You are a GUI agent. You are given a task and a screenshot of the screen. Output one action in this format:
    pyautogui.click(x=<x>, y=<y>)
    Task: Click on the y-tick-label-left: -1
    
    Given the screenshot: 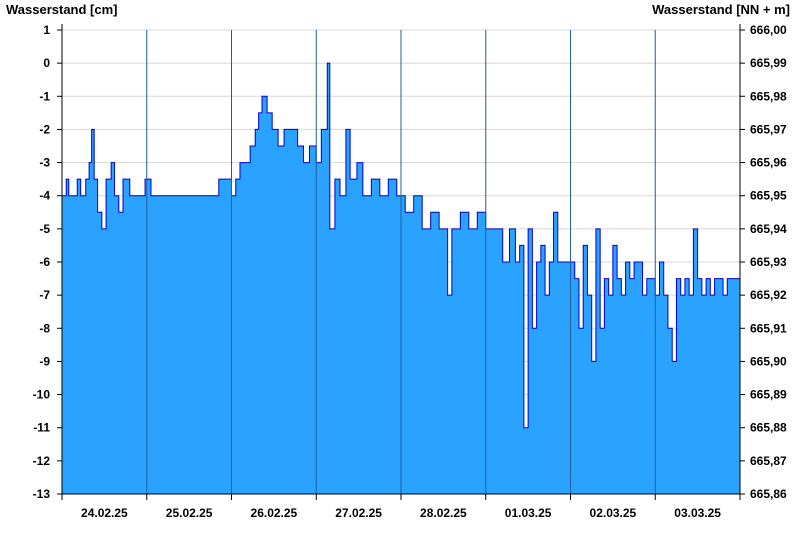 What is the action you would take?
    pyautogui.click(x=44, y=96)
    